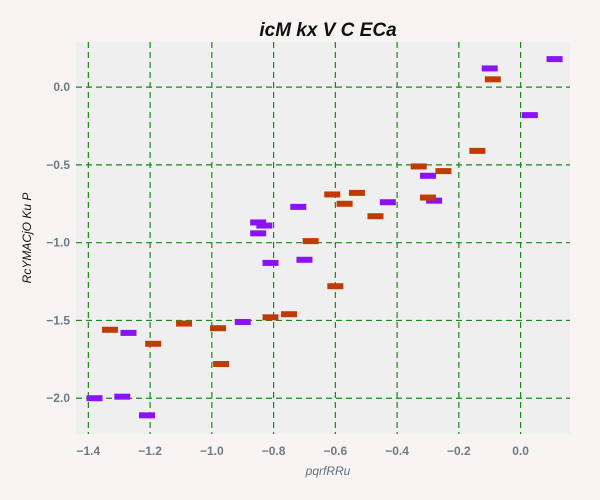  Describe the element at coordinates (212, 451) in the screenshot. I see `x-tick-label: −1.0` at that location.